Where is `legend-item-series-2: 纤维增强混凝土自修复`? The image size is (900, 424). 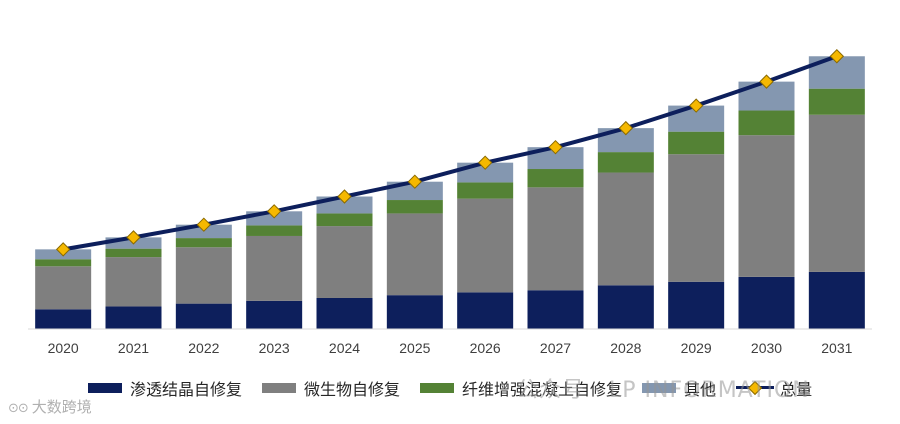 legend-item-series-2: 纤维增强混凝土自修复 is located at coordinates (521, 388).